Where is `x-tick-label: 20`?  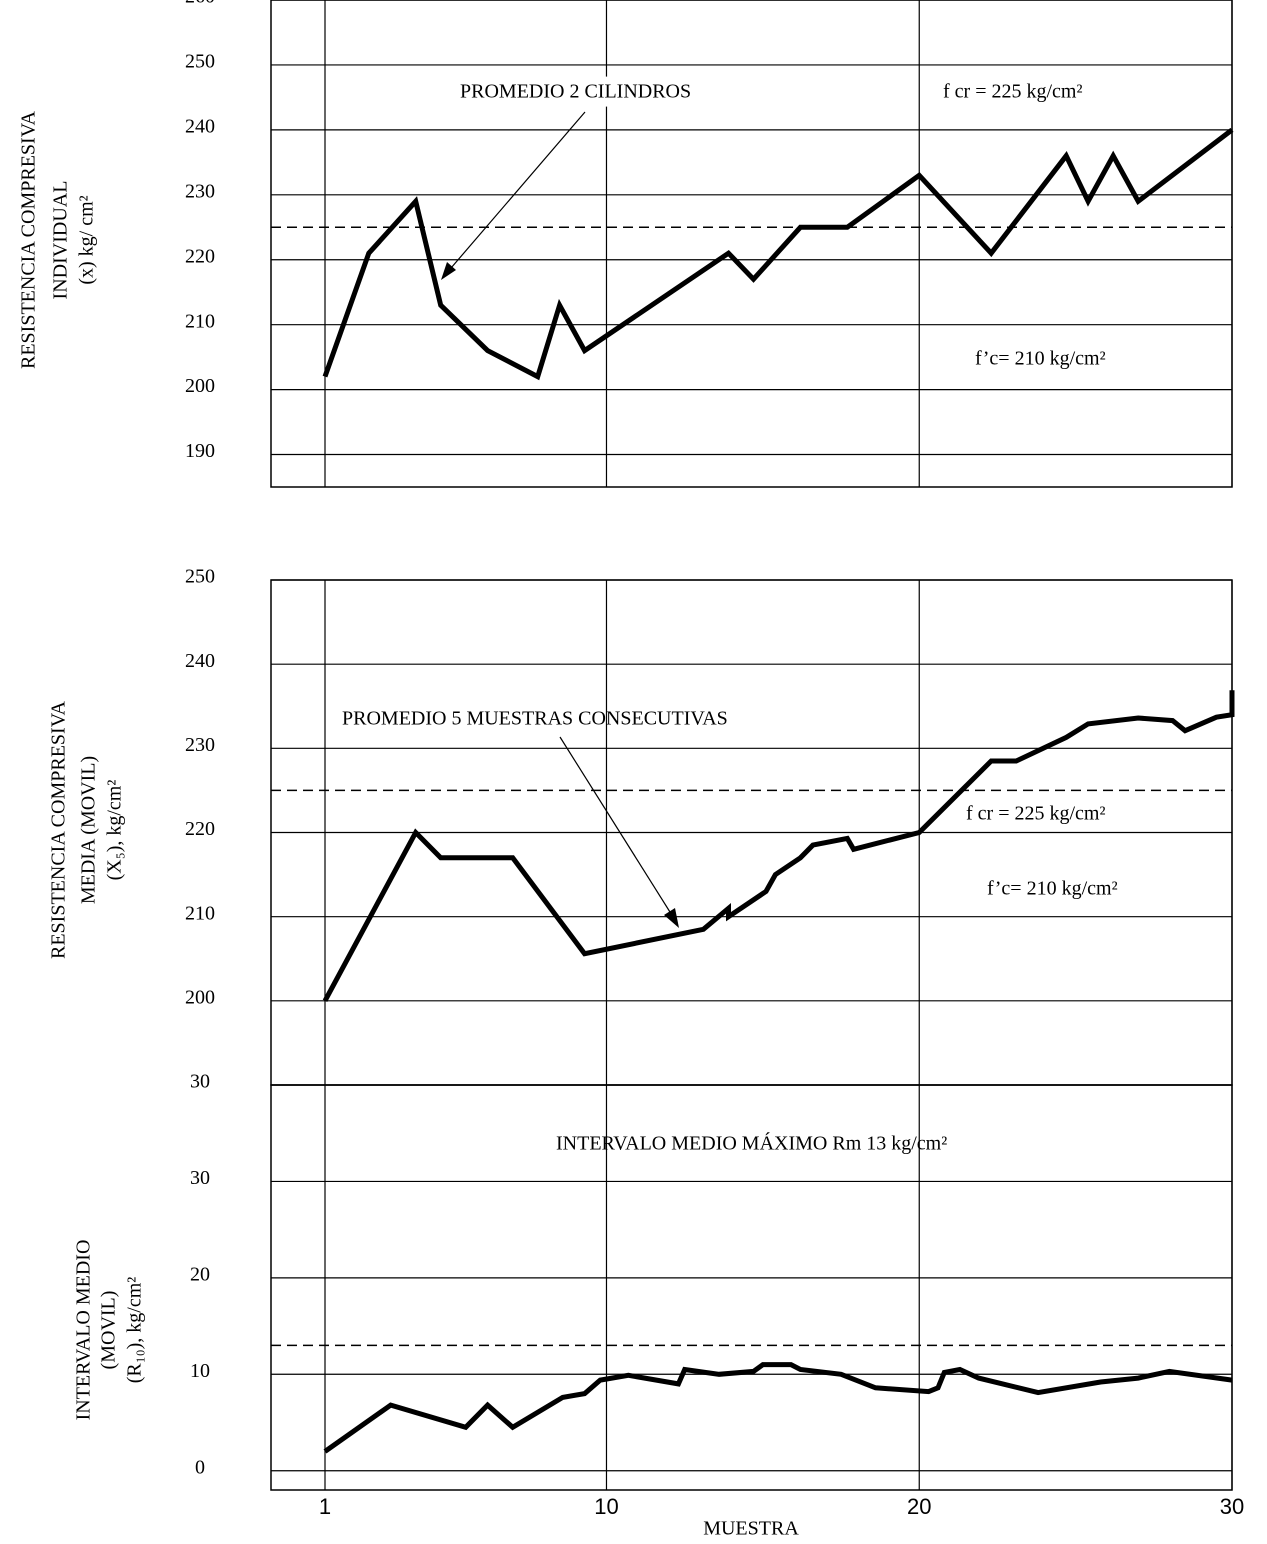 x-tick-label: 20 is located at coordinates (919, 1506).